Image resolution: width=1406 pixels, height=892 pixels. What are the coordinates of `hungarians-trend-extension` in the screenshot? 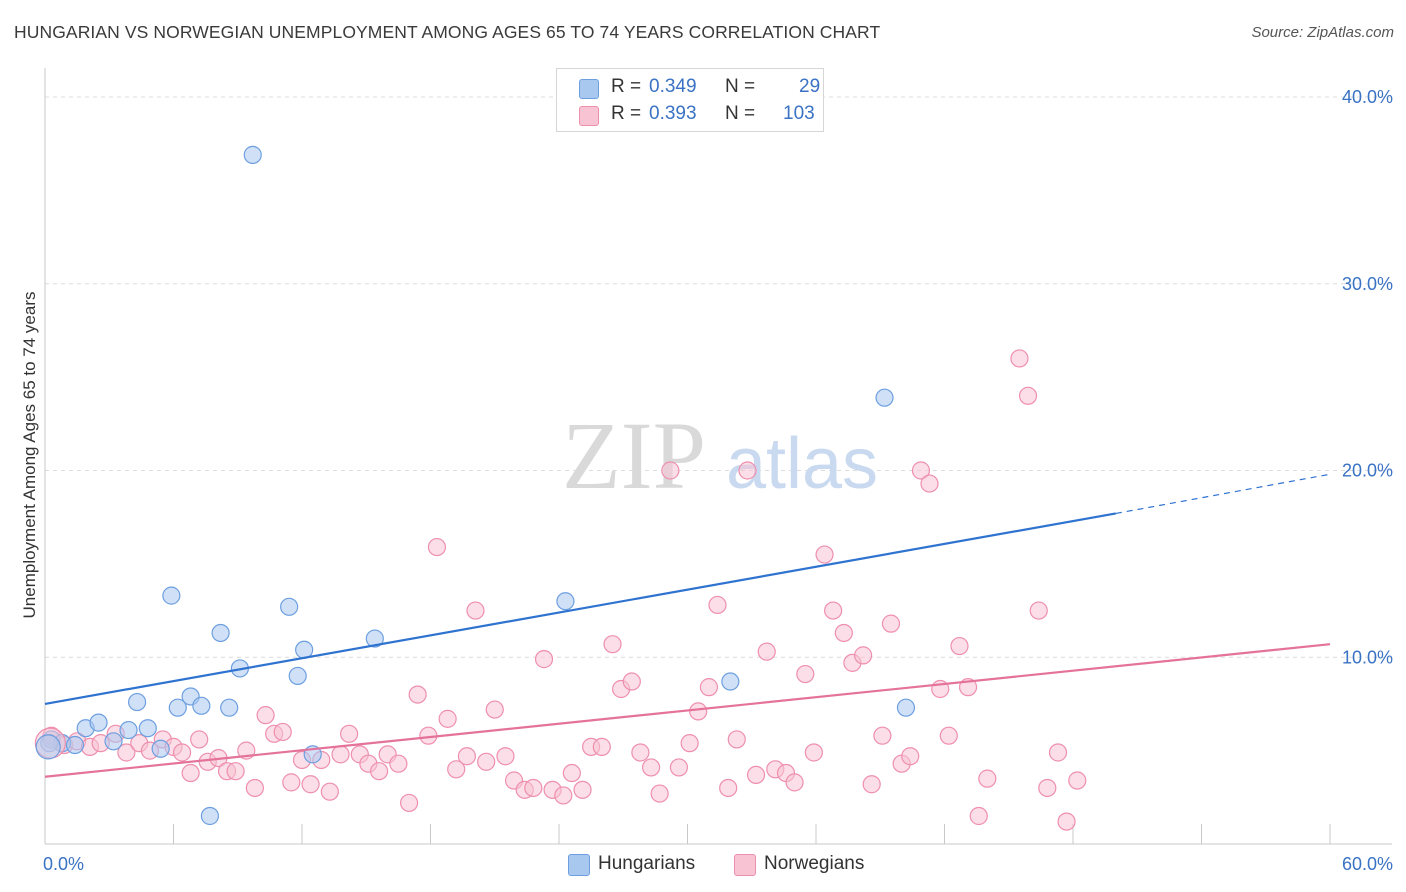 It's located at (1223, 494).